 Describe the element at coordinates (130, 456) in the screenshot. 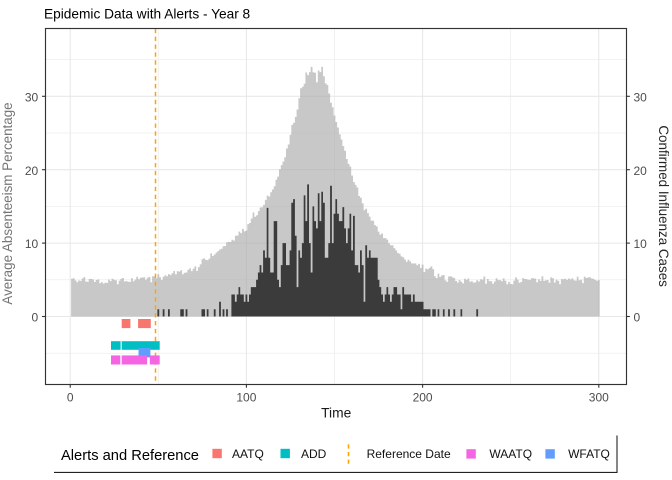

I see `svg-text: Alerts and Reference` at that location.